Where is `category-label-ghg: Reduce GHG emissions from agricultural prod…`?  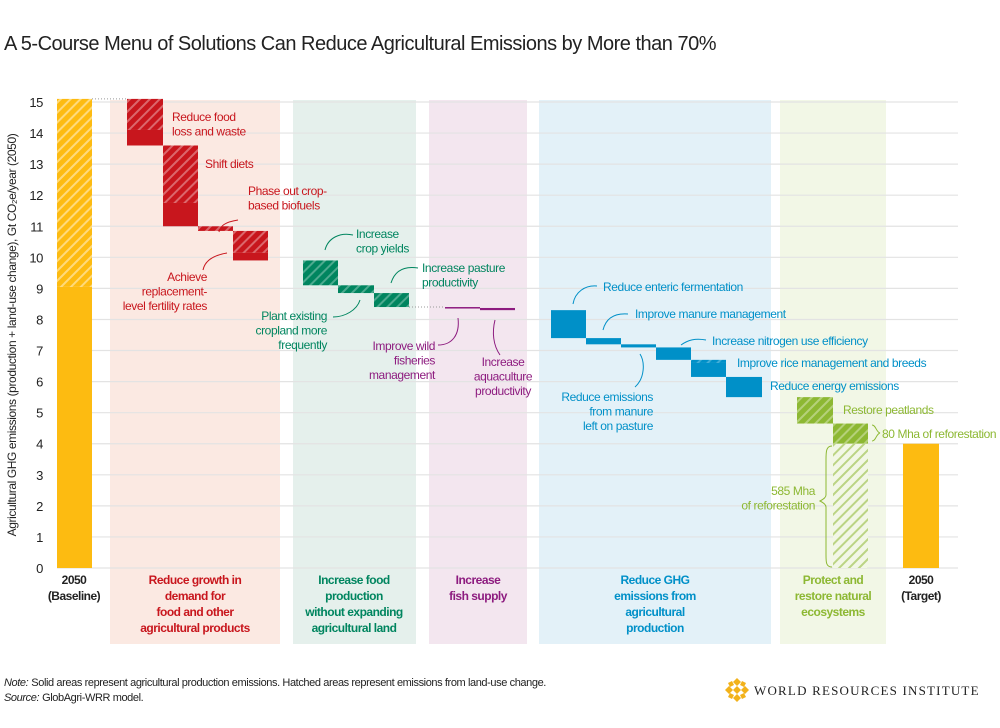 category-label-ghg: Reduce GHG emissions from agricultural prod… is located at coordinates (655, 604).